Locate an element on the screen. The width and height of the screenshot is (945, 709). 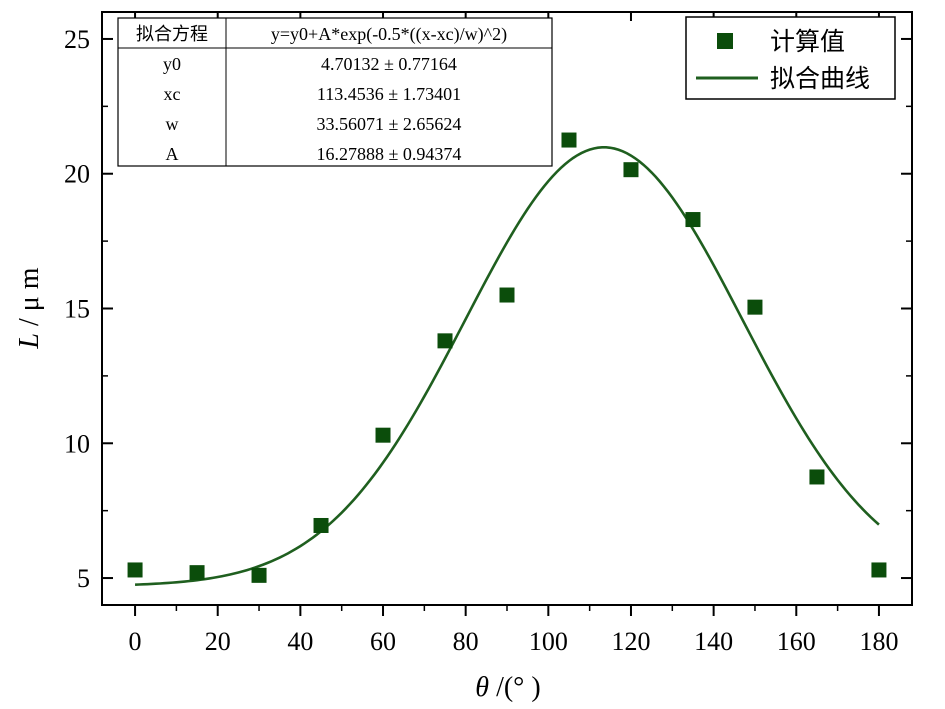
fit-row-a-value: 16.27888 ± 0.94374 is located at coordinates (389, 154).